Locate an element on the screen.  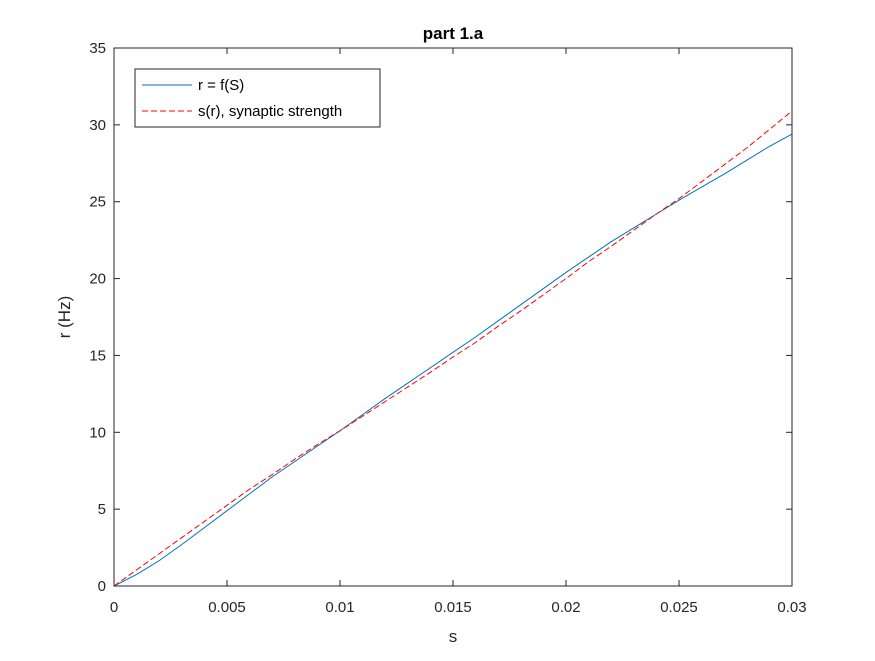
x-tick-label: 0.005 is located at coordinates (227, 607).